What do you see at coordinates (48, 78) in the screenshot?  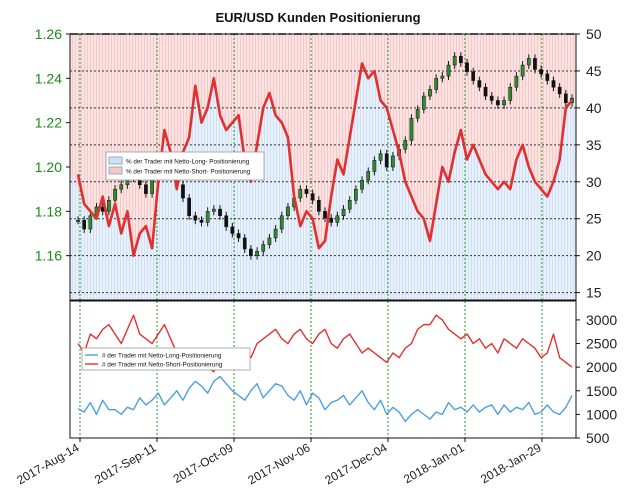 I see `left-tick-label: 1.24` at bounding box center [48, 78].